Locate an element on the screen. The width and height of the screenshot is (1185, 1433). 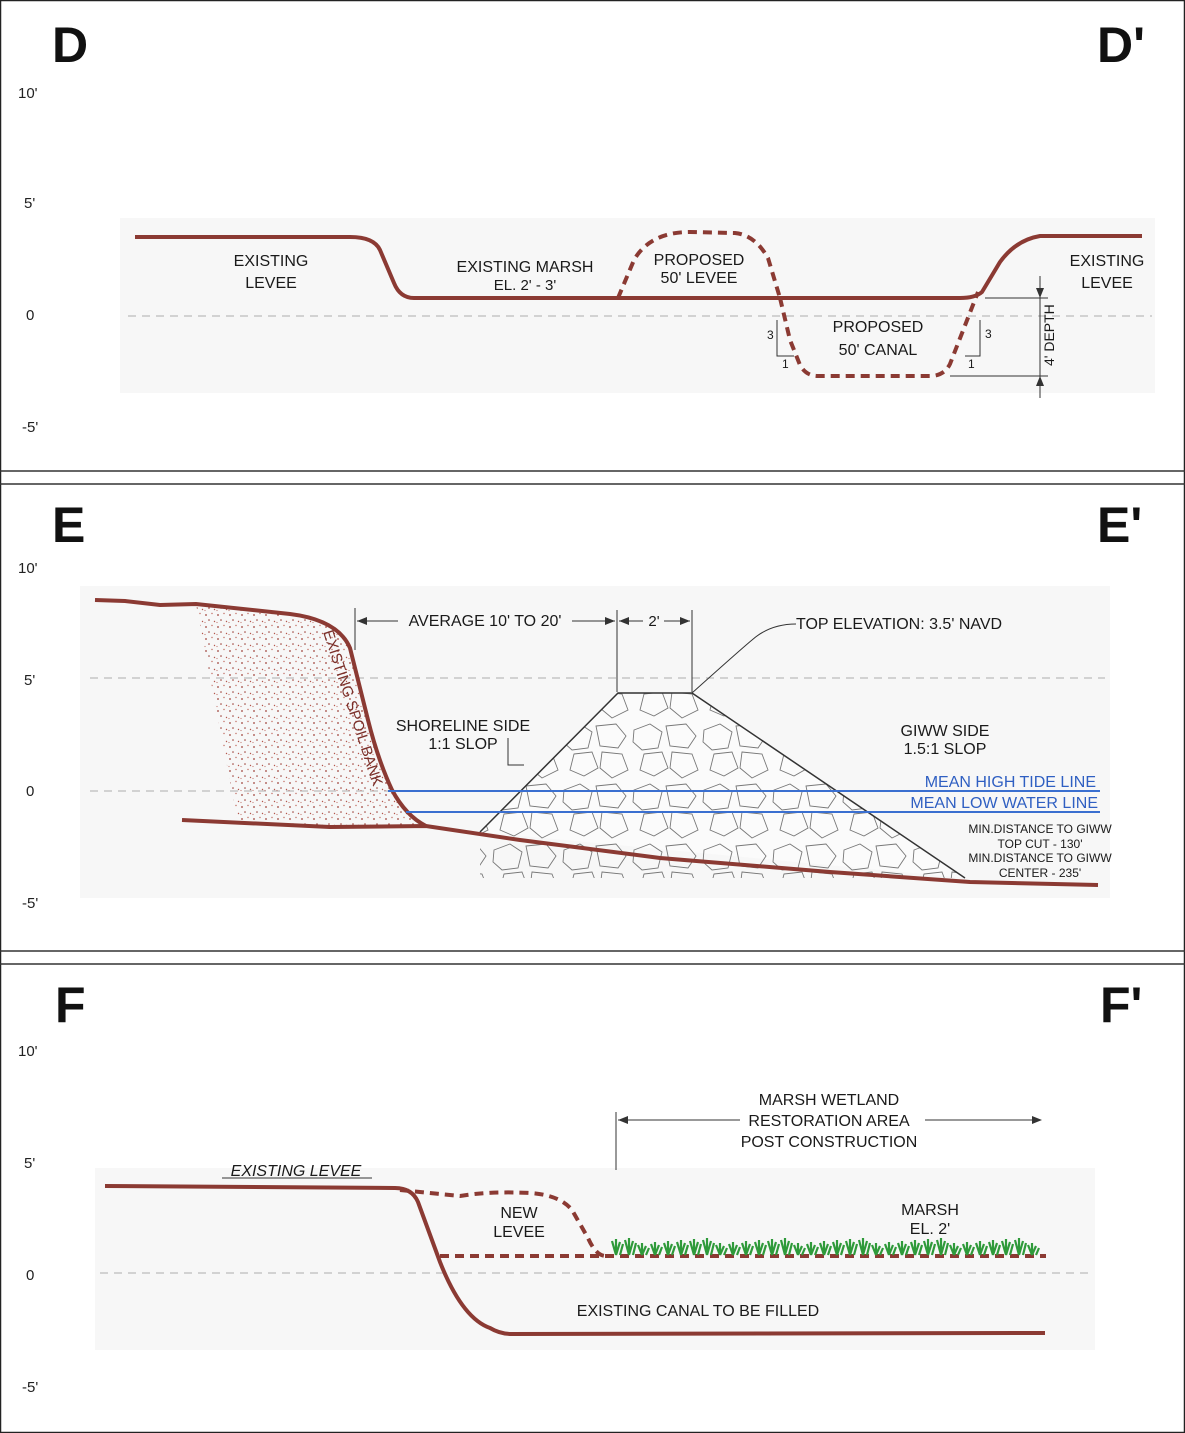
axis-tick-neg5-e: -5' is located at coordinates (30, 903).